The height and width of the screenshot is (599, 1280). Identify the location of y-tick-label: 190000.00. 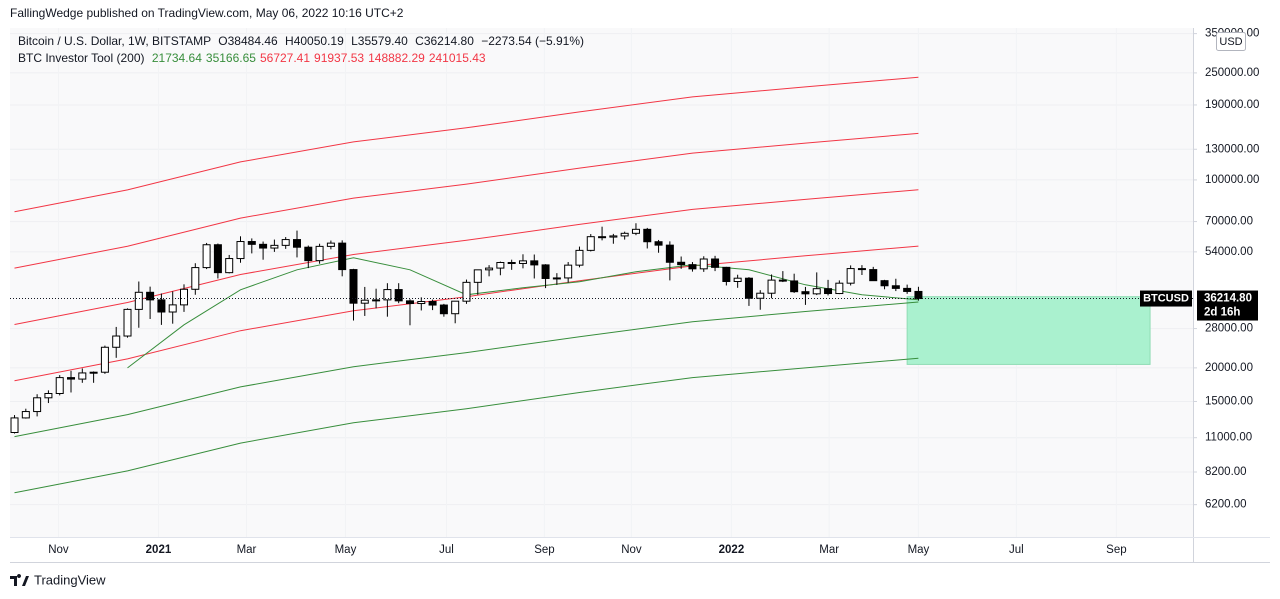
(1232, 105).